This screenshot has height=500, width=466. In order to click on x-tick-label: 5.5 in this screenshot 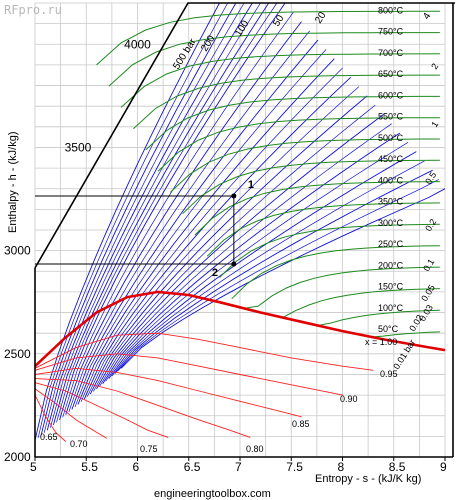, I will do `click(89, 467)`.